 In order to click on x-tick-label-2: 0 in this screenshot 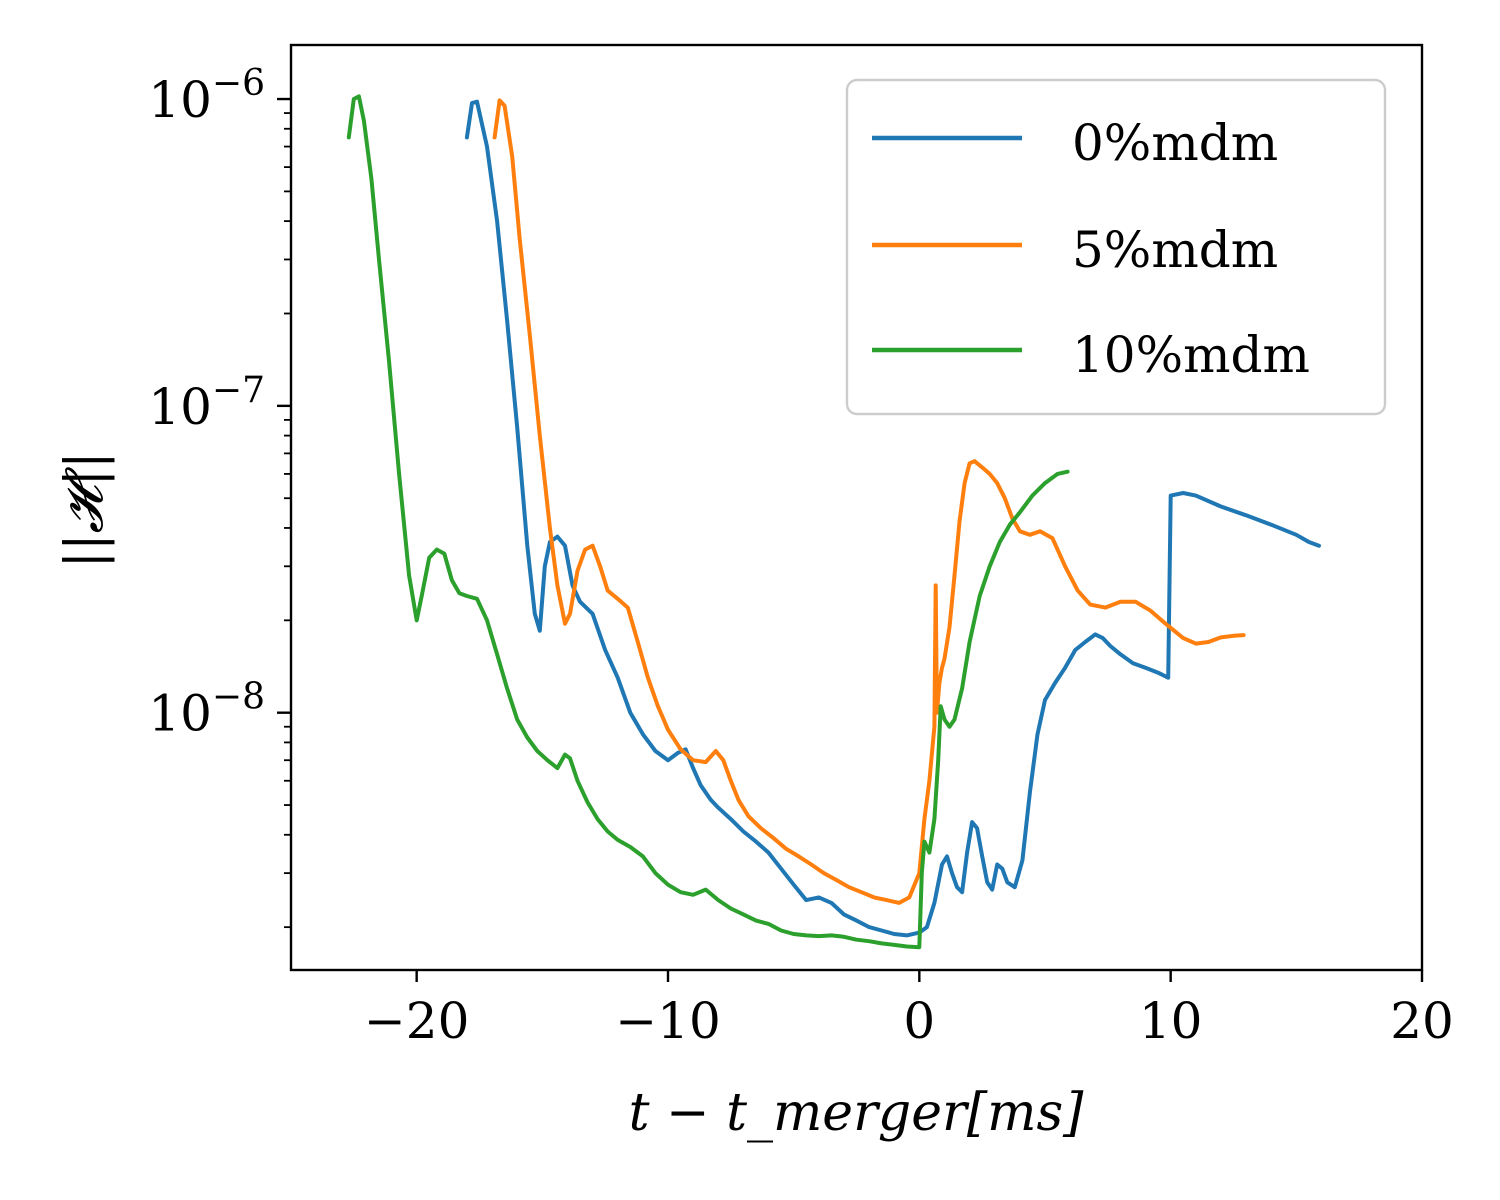, I will do `click(919, 1021)`.